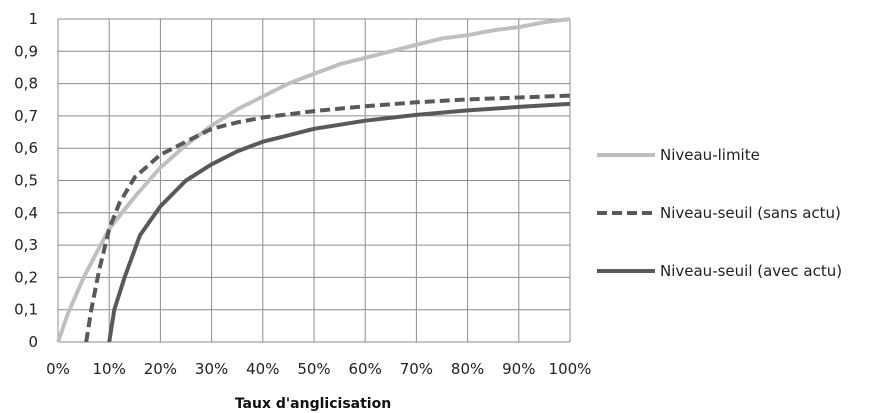 The height and width of the screenshot is (413, 870). Describe the element at coordinates (313, 404) in the screenshot. I see `x-axis-label: Taux d'anglicisation` at that location.